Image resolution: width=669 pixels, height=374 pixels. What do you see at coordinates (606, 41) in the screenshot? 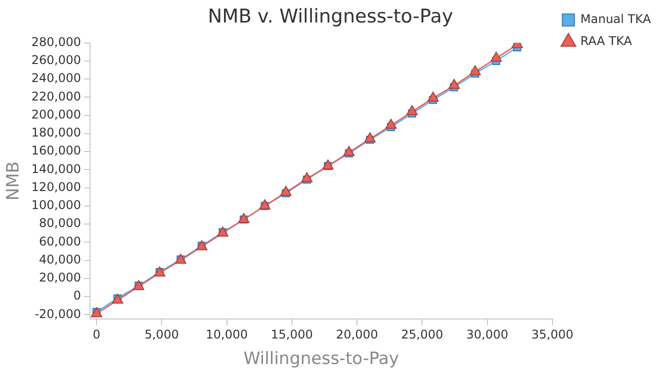
I see `legend-label: RAA TKA` at bounding box center [606, 41].